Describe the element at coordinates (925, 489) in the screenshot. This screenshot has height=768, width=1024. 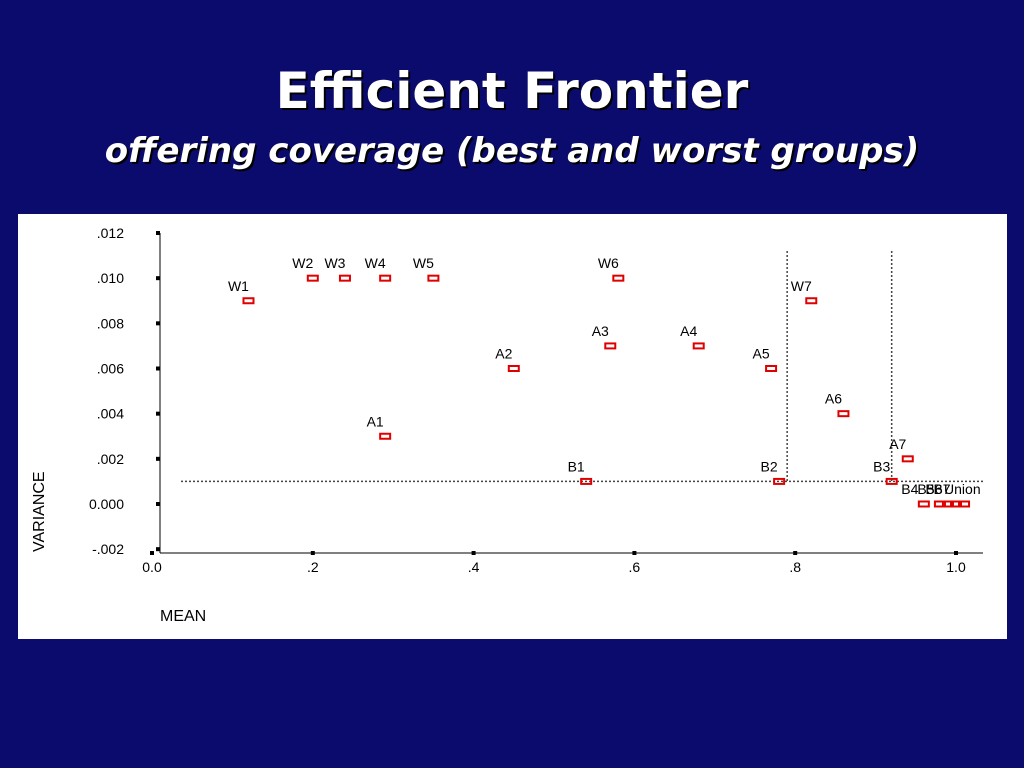
I see `data-point-label: B5` at that location.